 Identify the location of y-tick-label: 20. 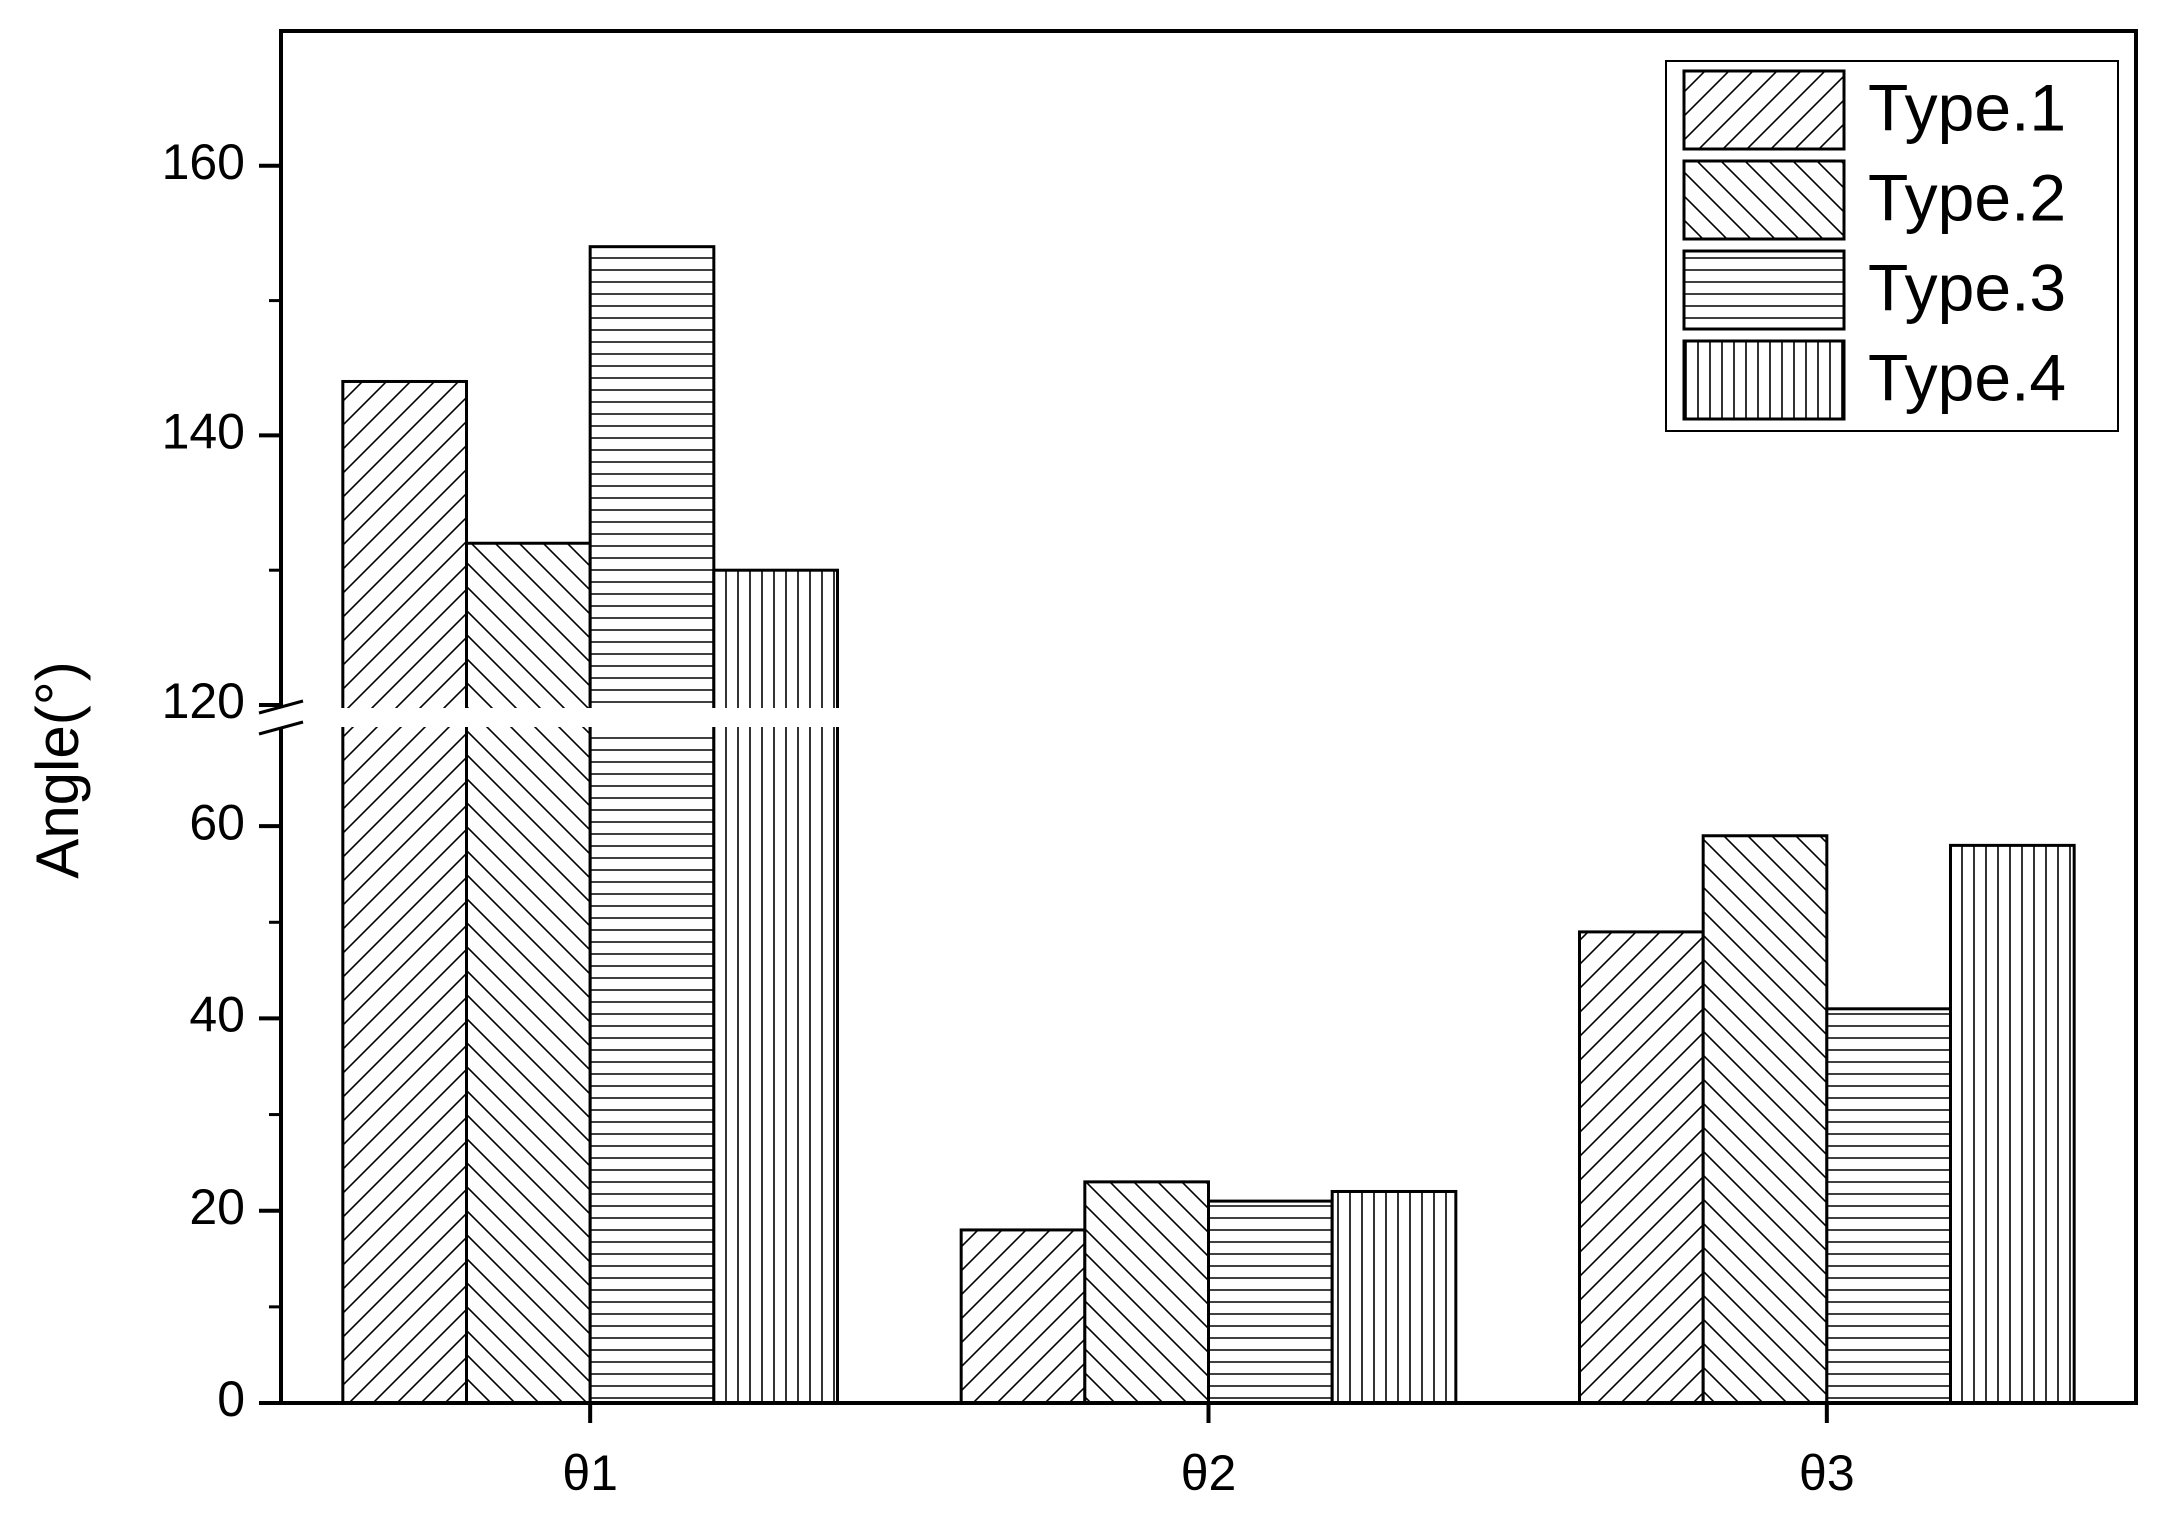
(217, 1207).